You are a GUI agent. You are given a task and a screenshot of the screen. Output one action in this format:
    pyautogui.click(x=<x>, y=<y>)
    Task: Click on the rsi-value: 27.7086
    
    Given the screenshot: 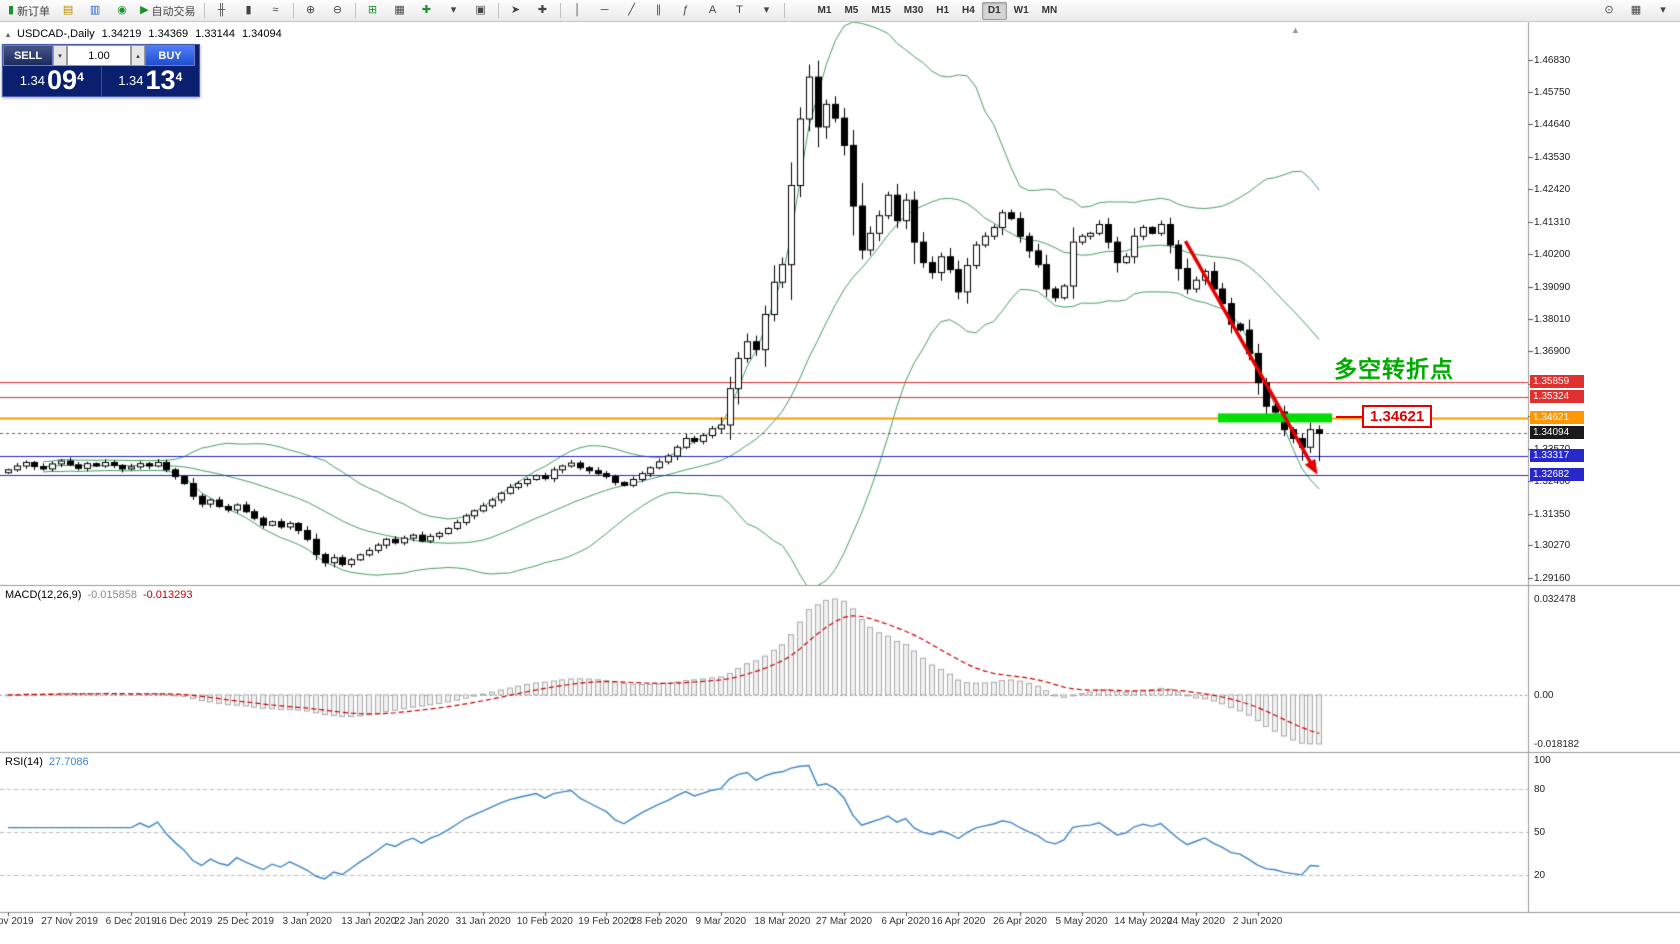 What is the action you would take?
    pyautogui.click(x=68, y=762)
    